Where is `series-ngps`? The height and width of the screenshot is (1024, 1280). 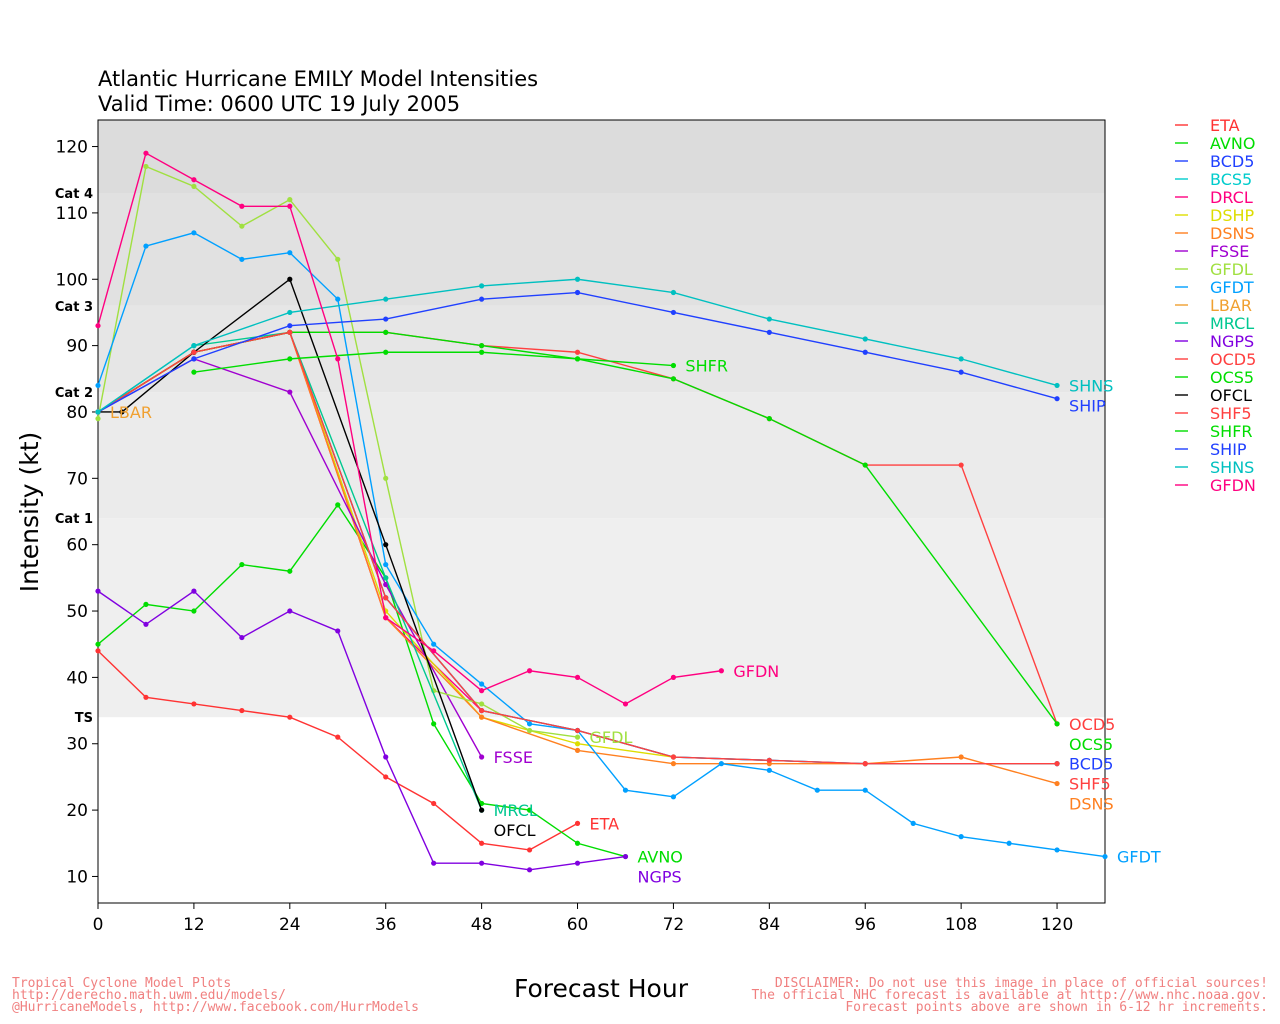 series-ngps is located at coordinates (362, 730).